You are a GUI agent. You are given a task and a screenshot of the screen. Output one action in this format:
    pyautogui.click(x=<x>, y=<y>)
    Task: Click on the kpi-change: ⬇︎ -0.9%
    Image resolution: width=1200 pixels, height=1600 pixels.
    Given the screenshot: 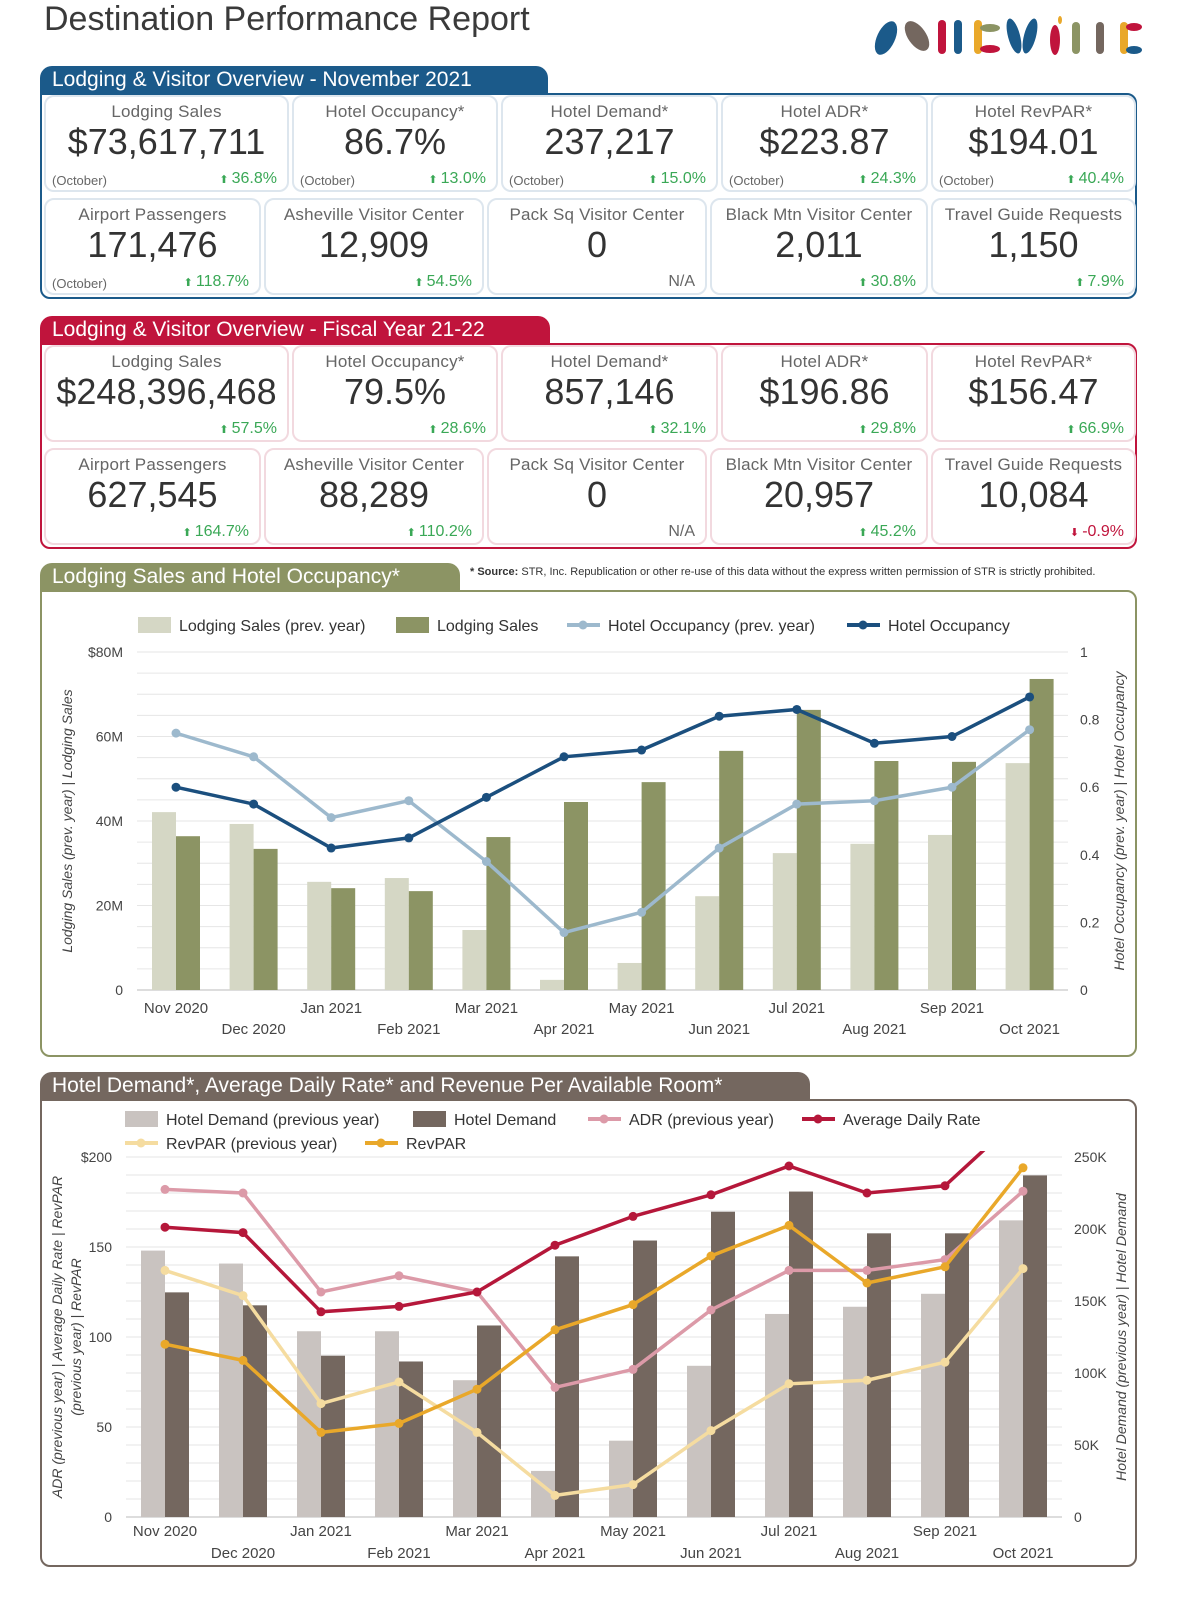 What is the action you would take?
    pyautogui.click(x=1096, y=531)
    